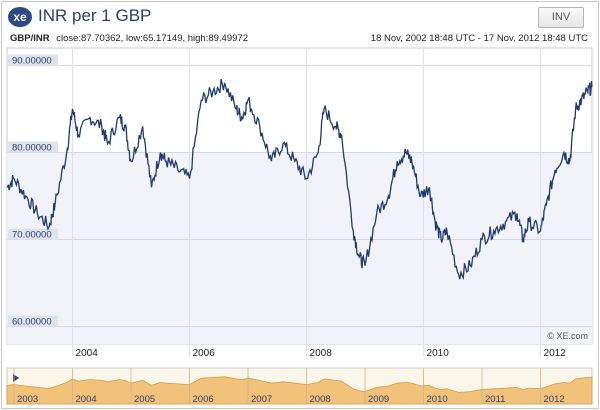 This screenshot has width=600, height=410. I want to click on y-tick-label: 80.00000, so click(32, 147).